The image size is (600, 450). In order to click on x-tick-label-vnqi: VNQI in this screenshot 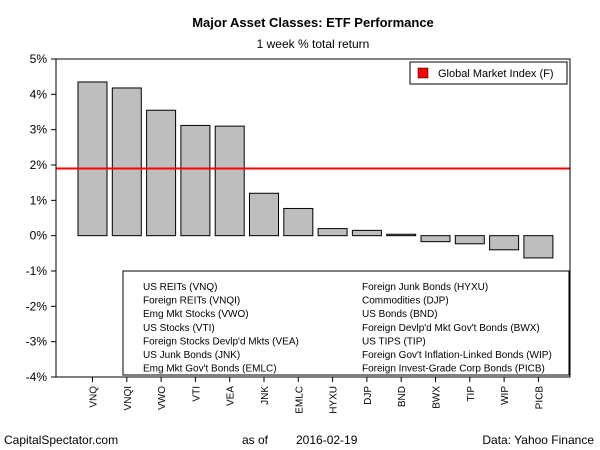, I will do `click(128, 398)`.